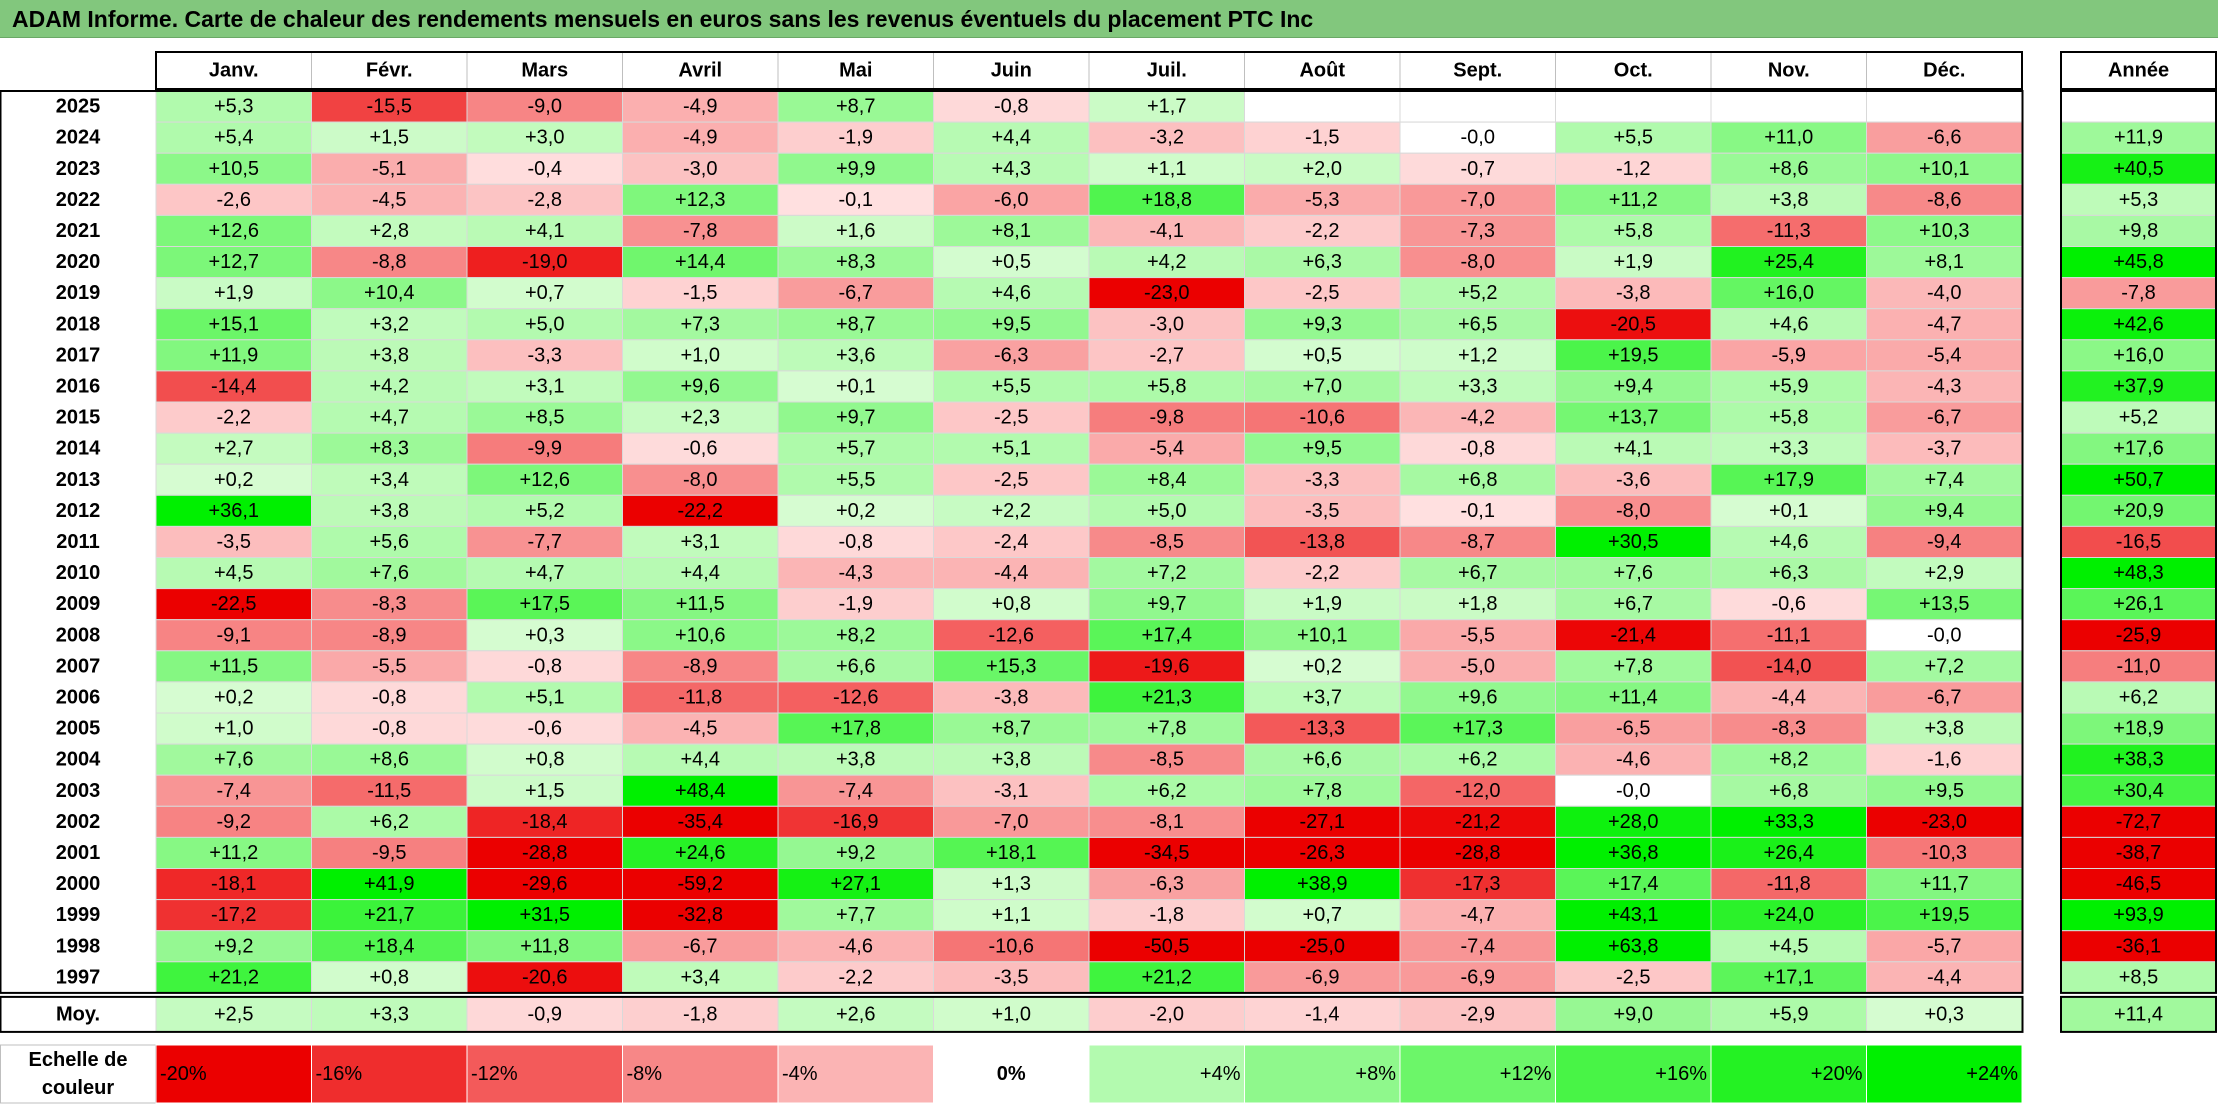  Describe the element at coordinates (856, 946) in the screenshot. I see `heatmap-cell-value: -4,6` at that location.